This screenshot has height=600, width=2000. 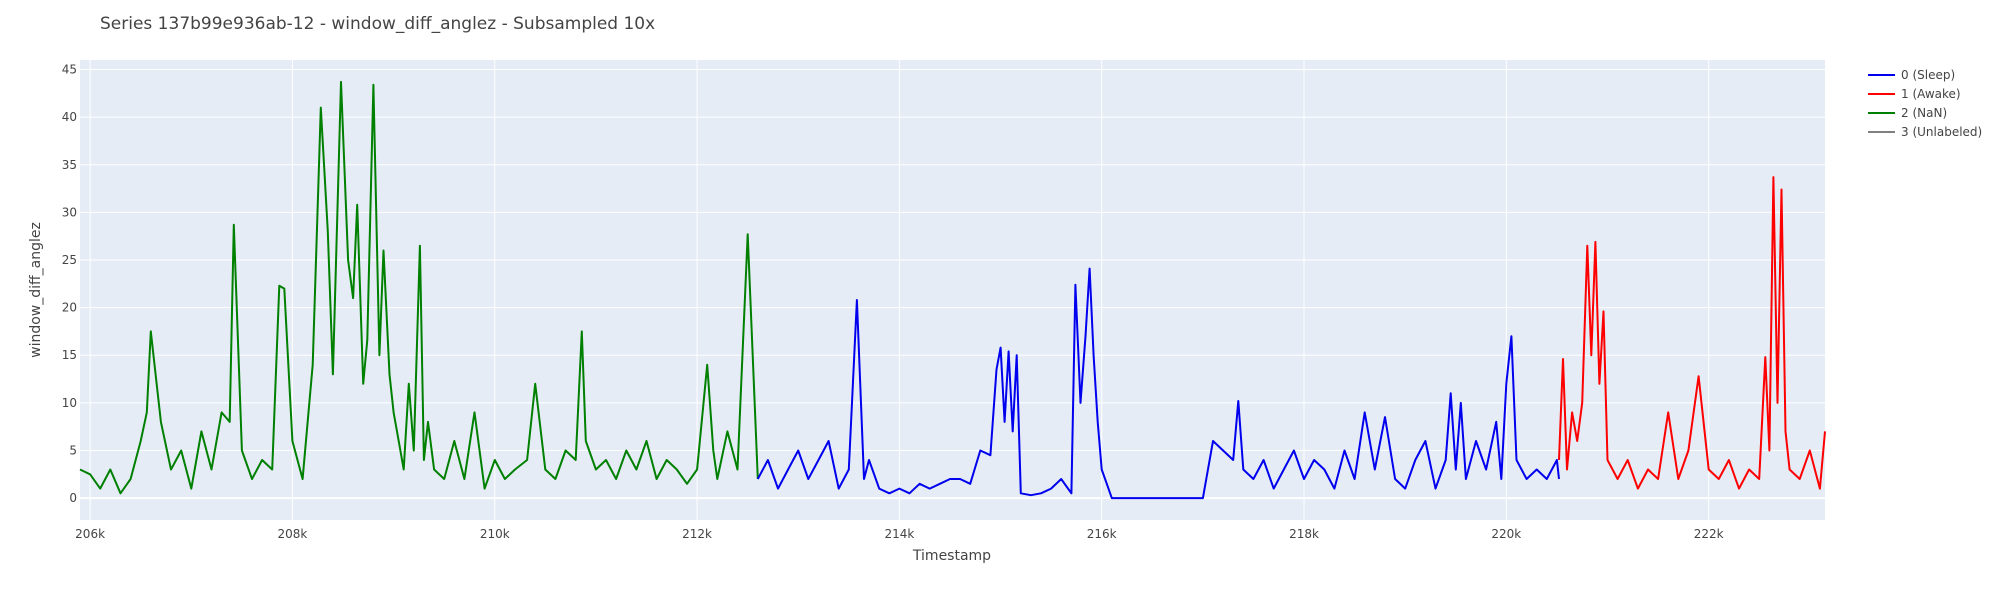 I want to click on y-tick-label: 15, so click(x=69, y=355).